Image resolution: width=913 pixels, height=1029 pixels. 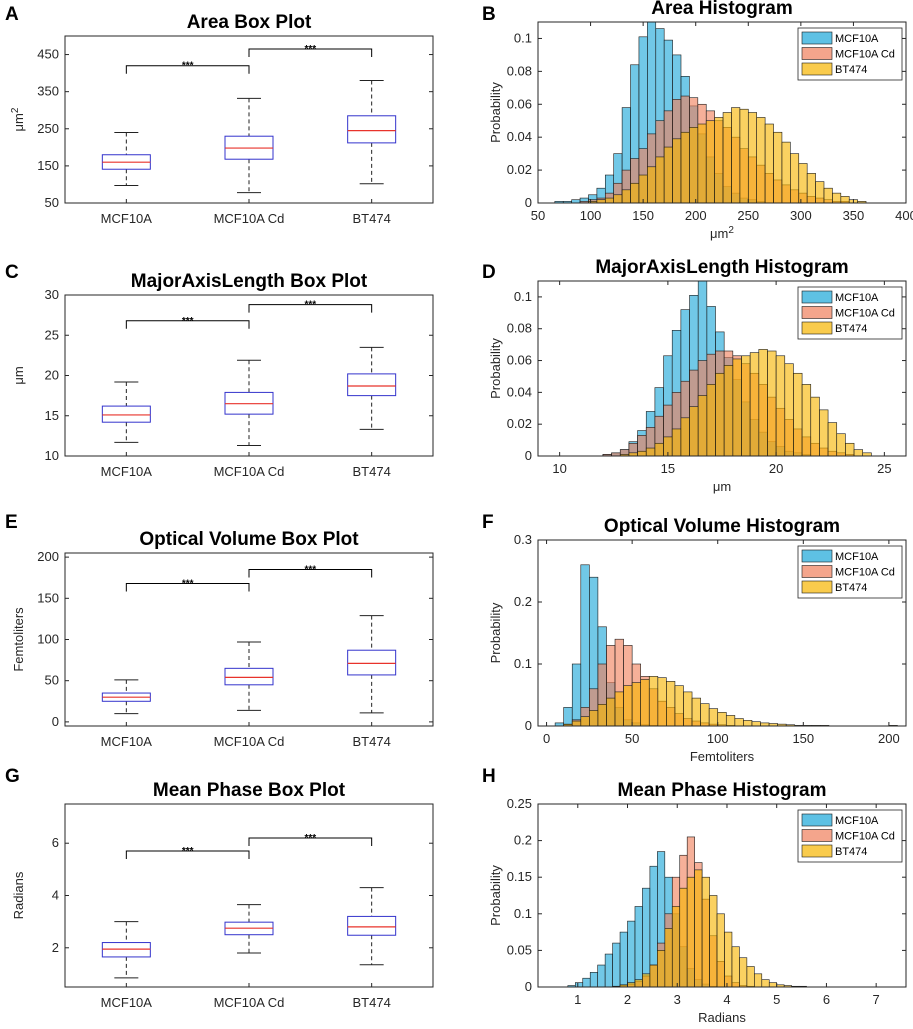 I want to click on y-tick-label: 0.1, so click(x=523, y=296).